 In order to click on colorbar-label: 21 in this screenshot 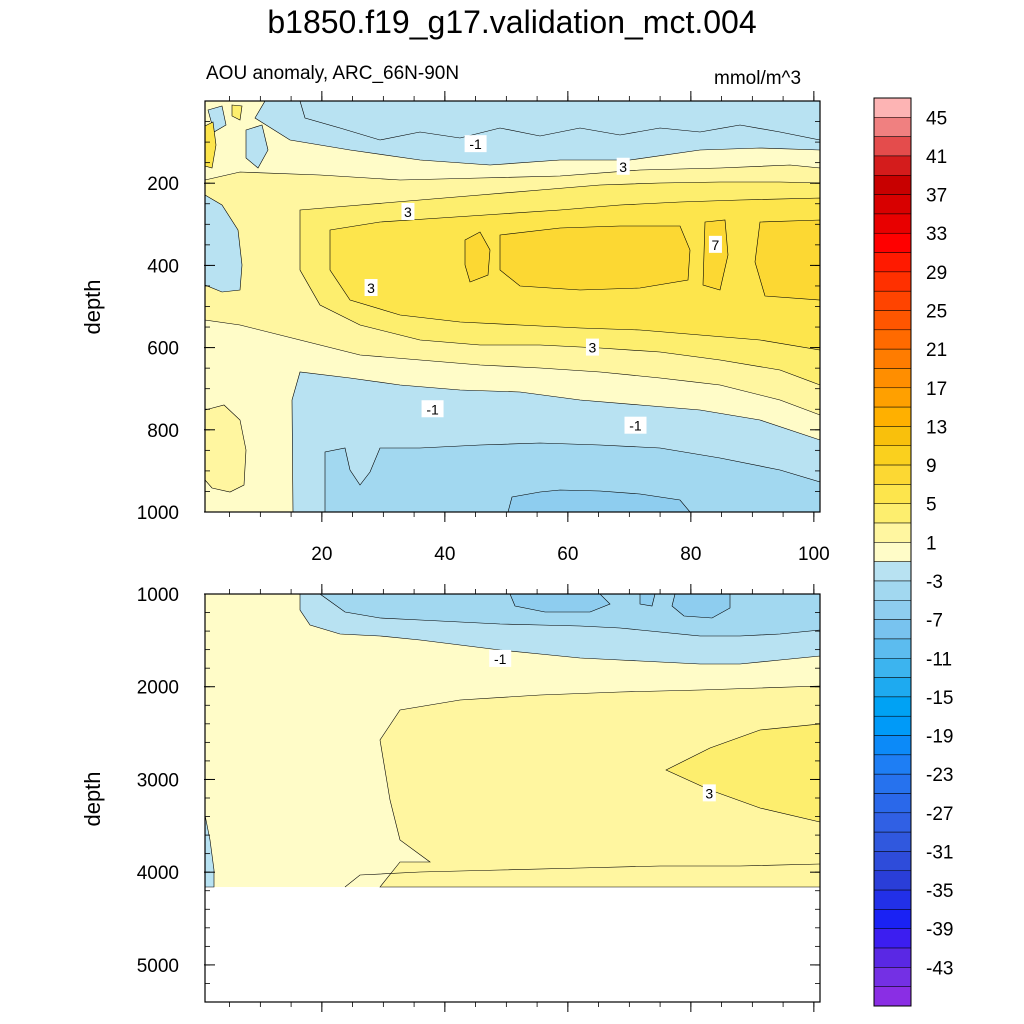, I will do `click(936, 350)`.